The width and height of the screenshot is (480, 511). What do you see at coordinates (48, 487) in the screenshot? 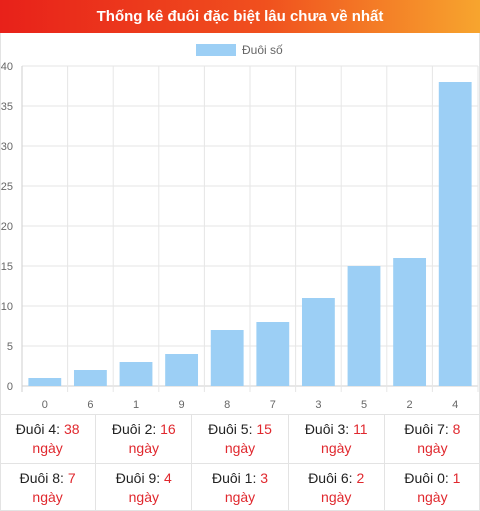
I see `stat-cell: Đuôi 8: 7 ngày` at bounding box center [48, 487].